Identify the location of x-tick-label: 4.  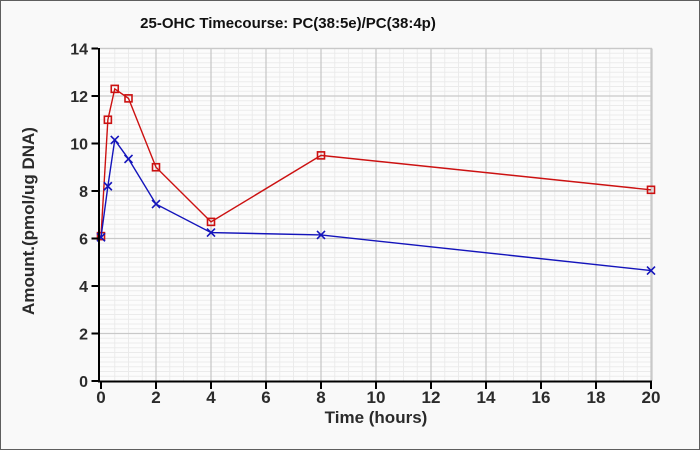
(211, 397).